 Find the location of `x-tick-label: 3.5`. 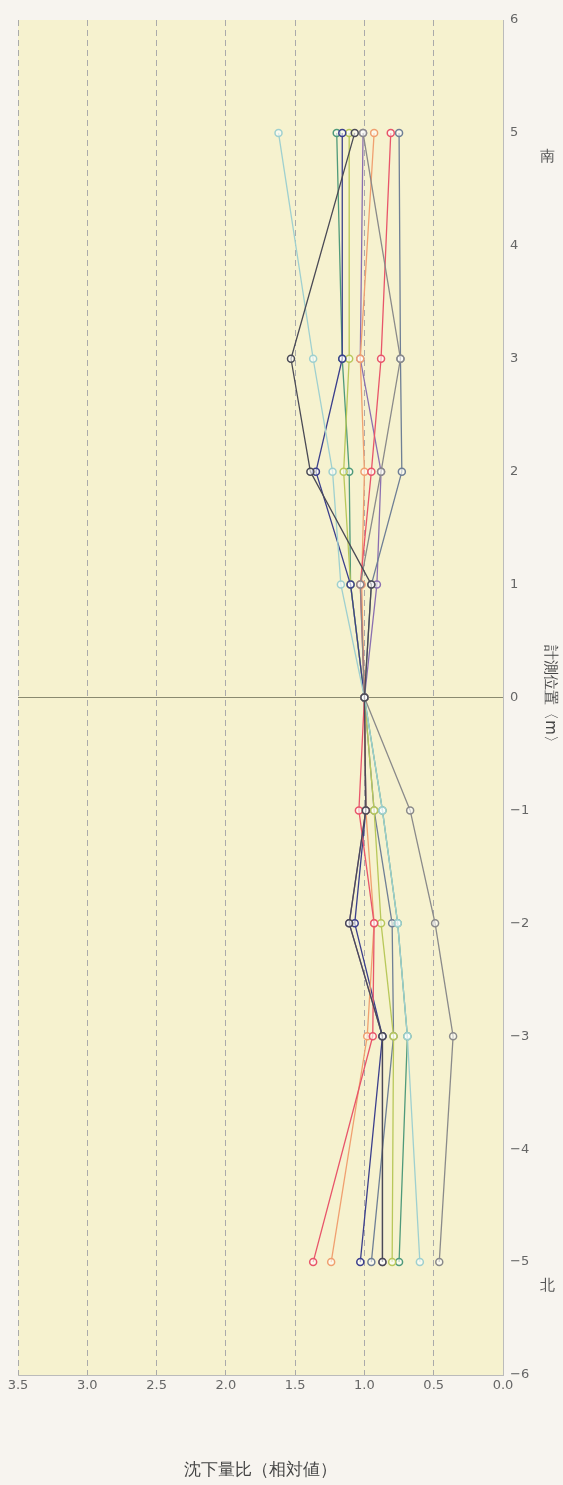

x-tick-label: 3.5 is located at coordinates (18, 1385).